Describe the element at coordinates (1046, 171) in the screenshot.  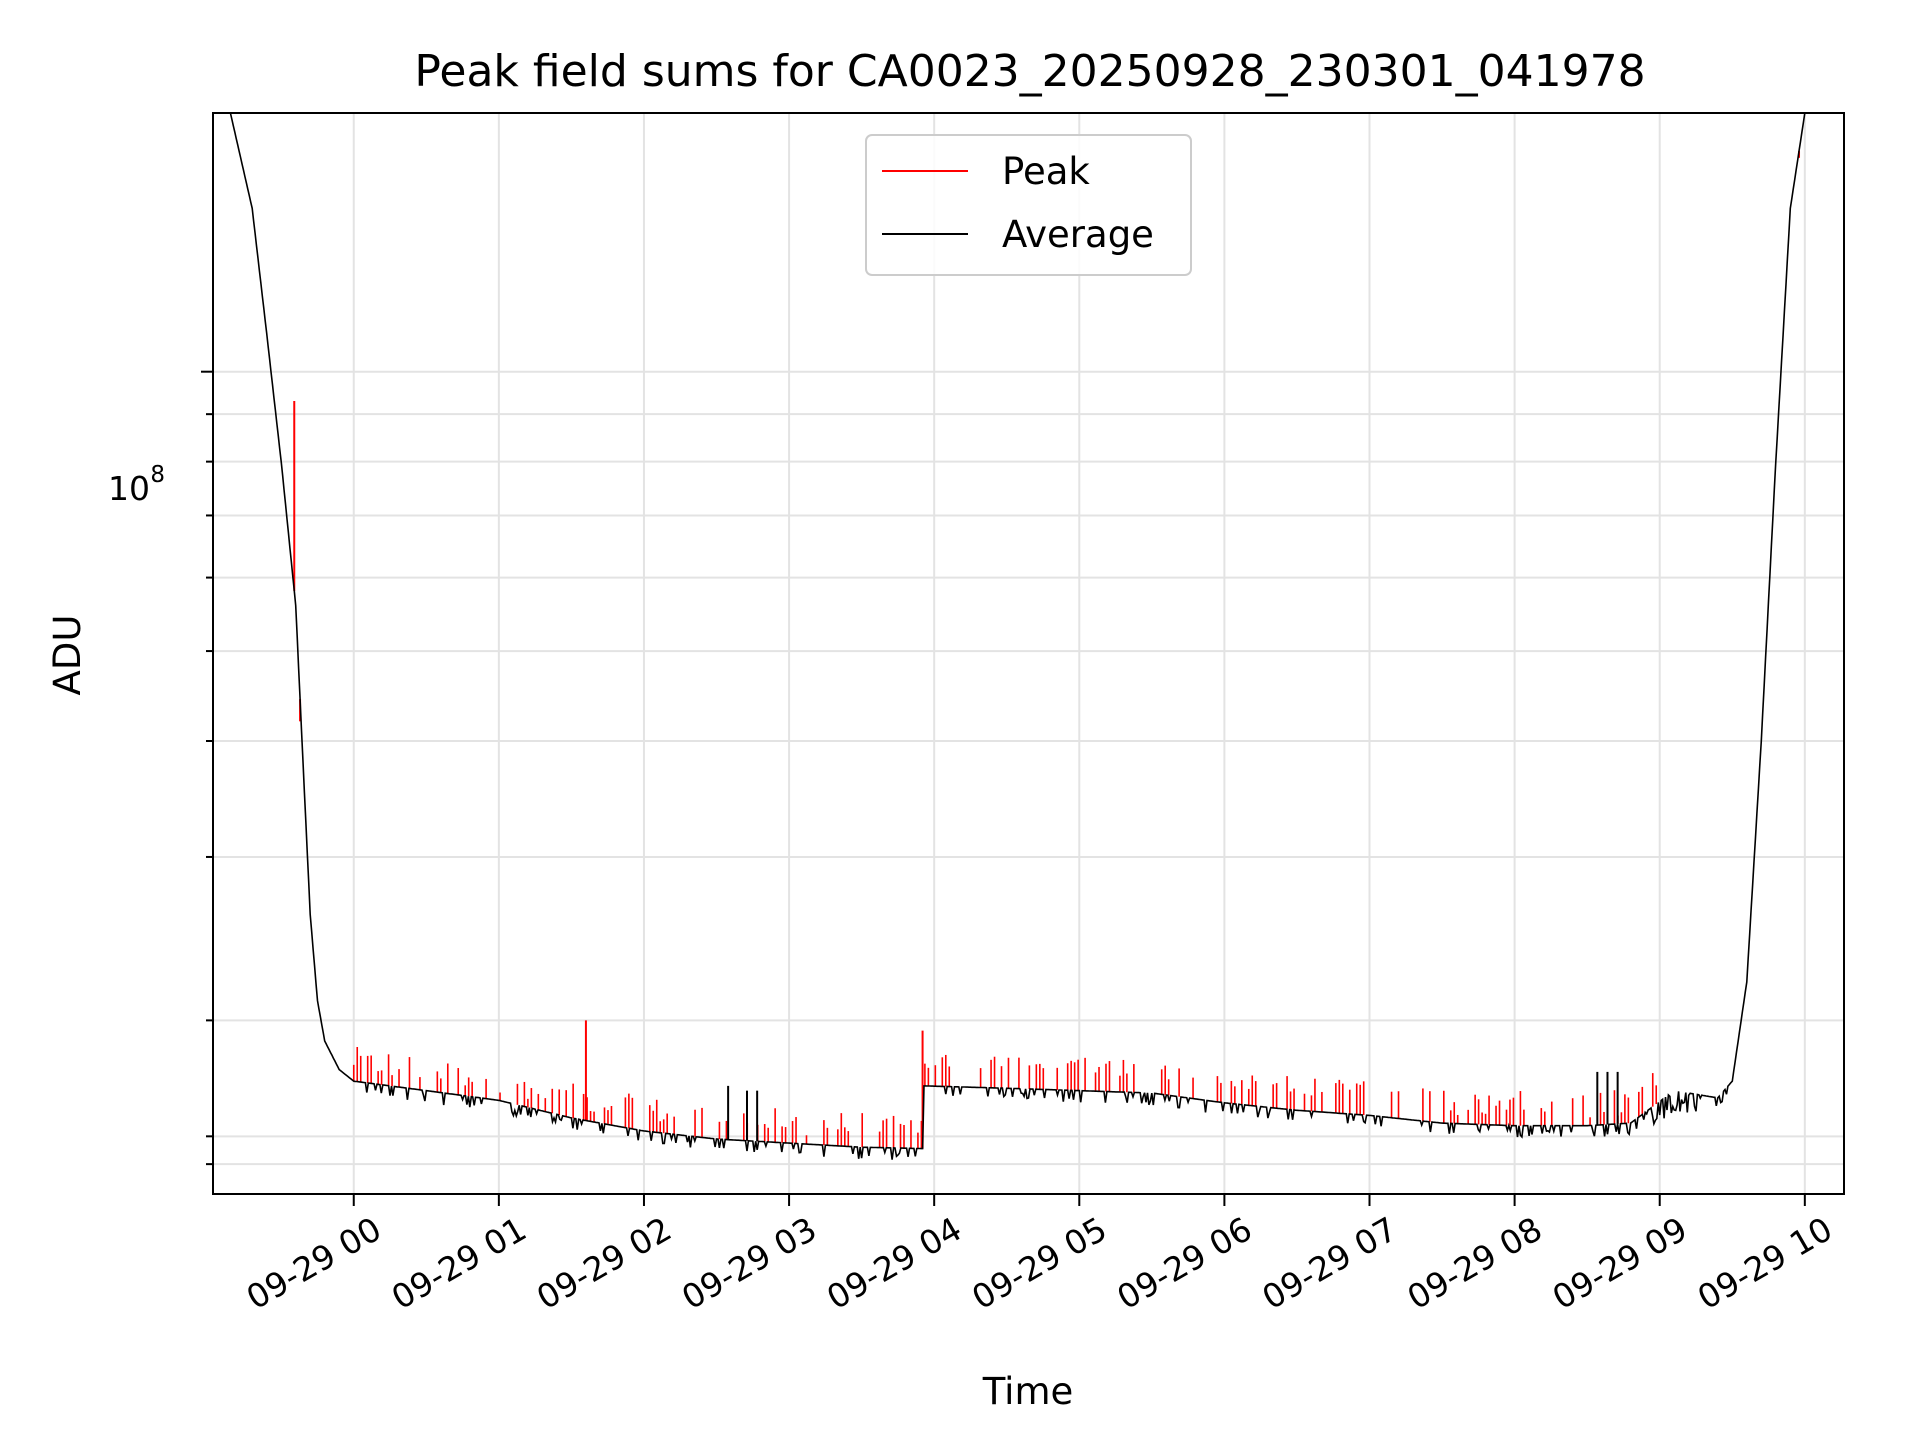
I see `legend-peak-label: Peak` at that location.